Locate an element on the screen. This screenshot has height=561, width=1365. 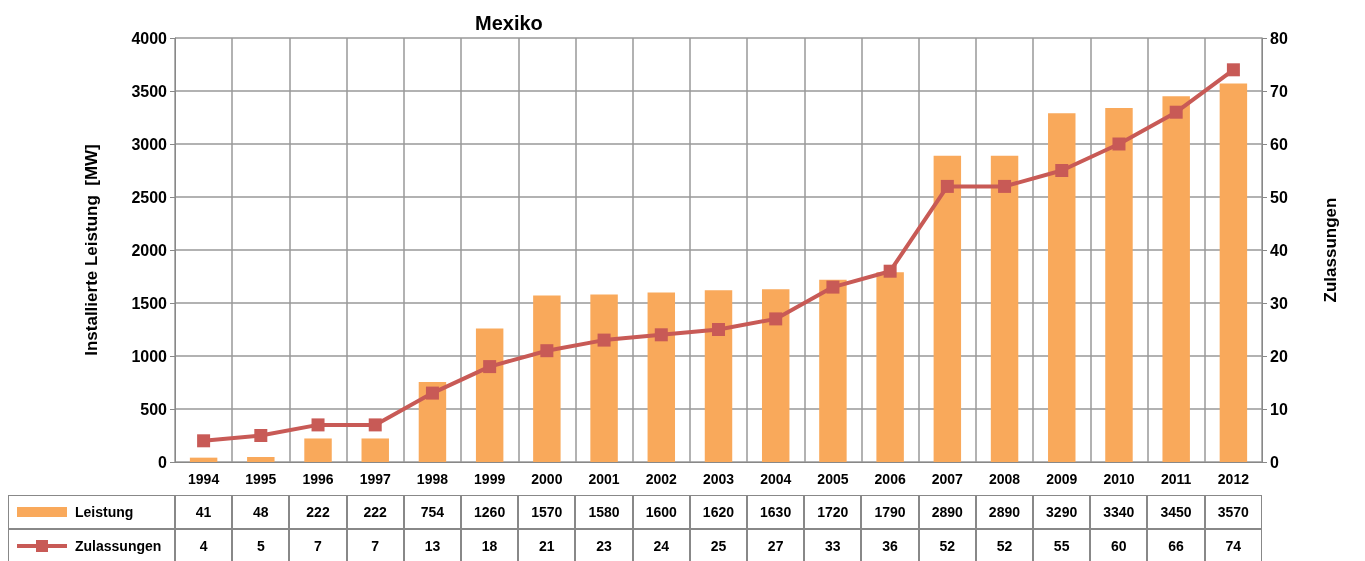
data-label: 55 is located at coordinates (1062, 545).